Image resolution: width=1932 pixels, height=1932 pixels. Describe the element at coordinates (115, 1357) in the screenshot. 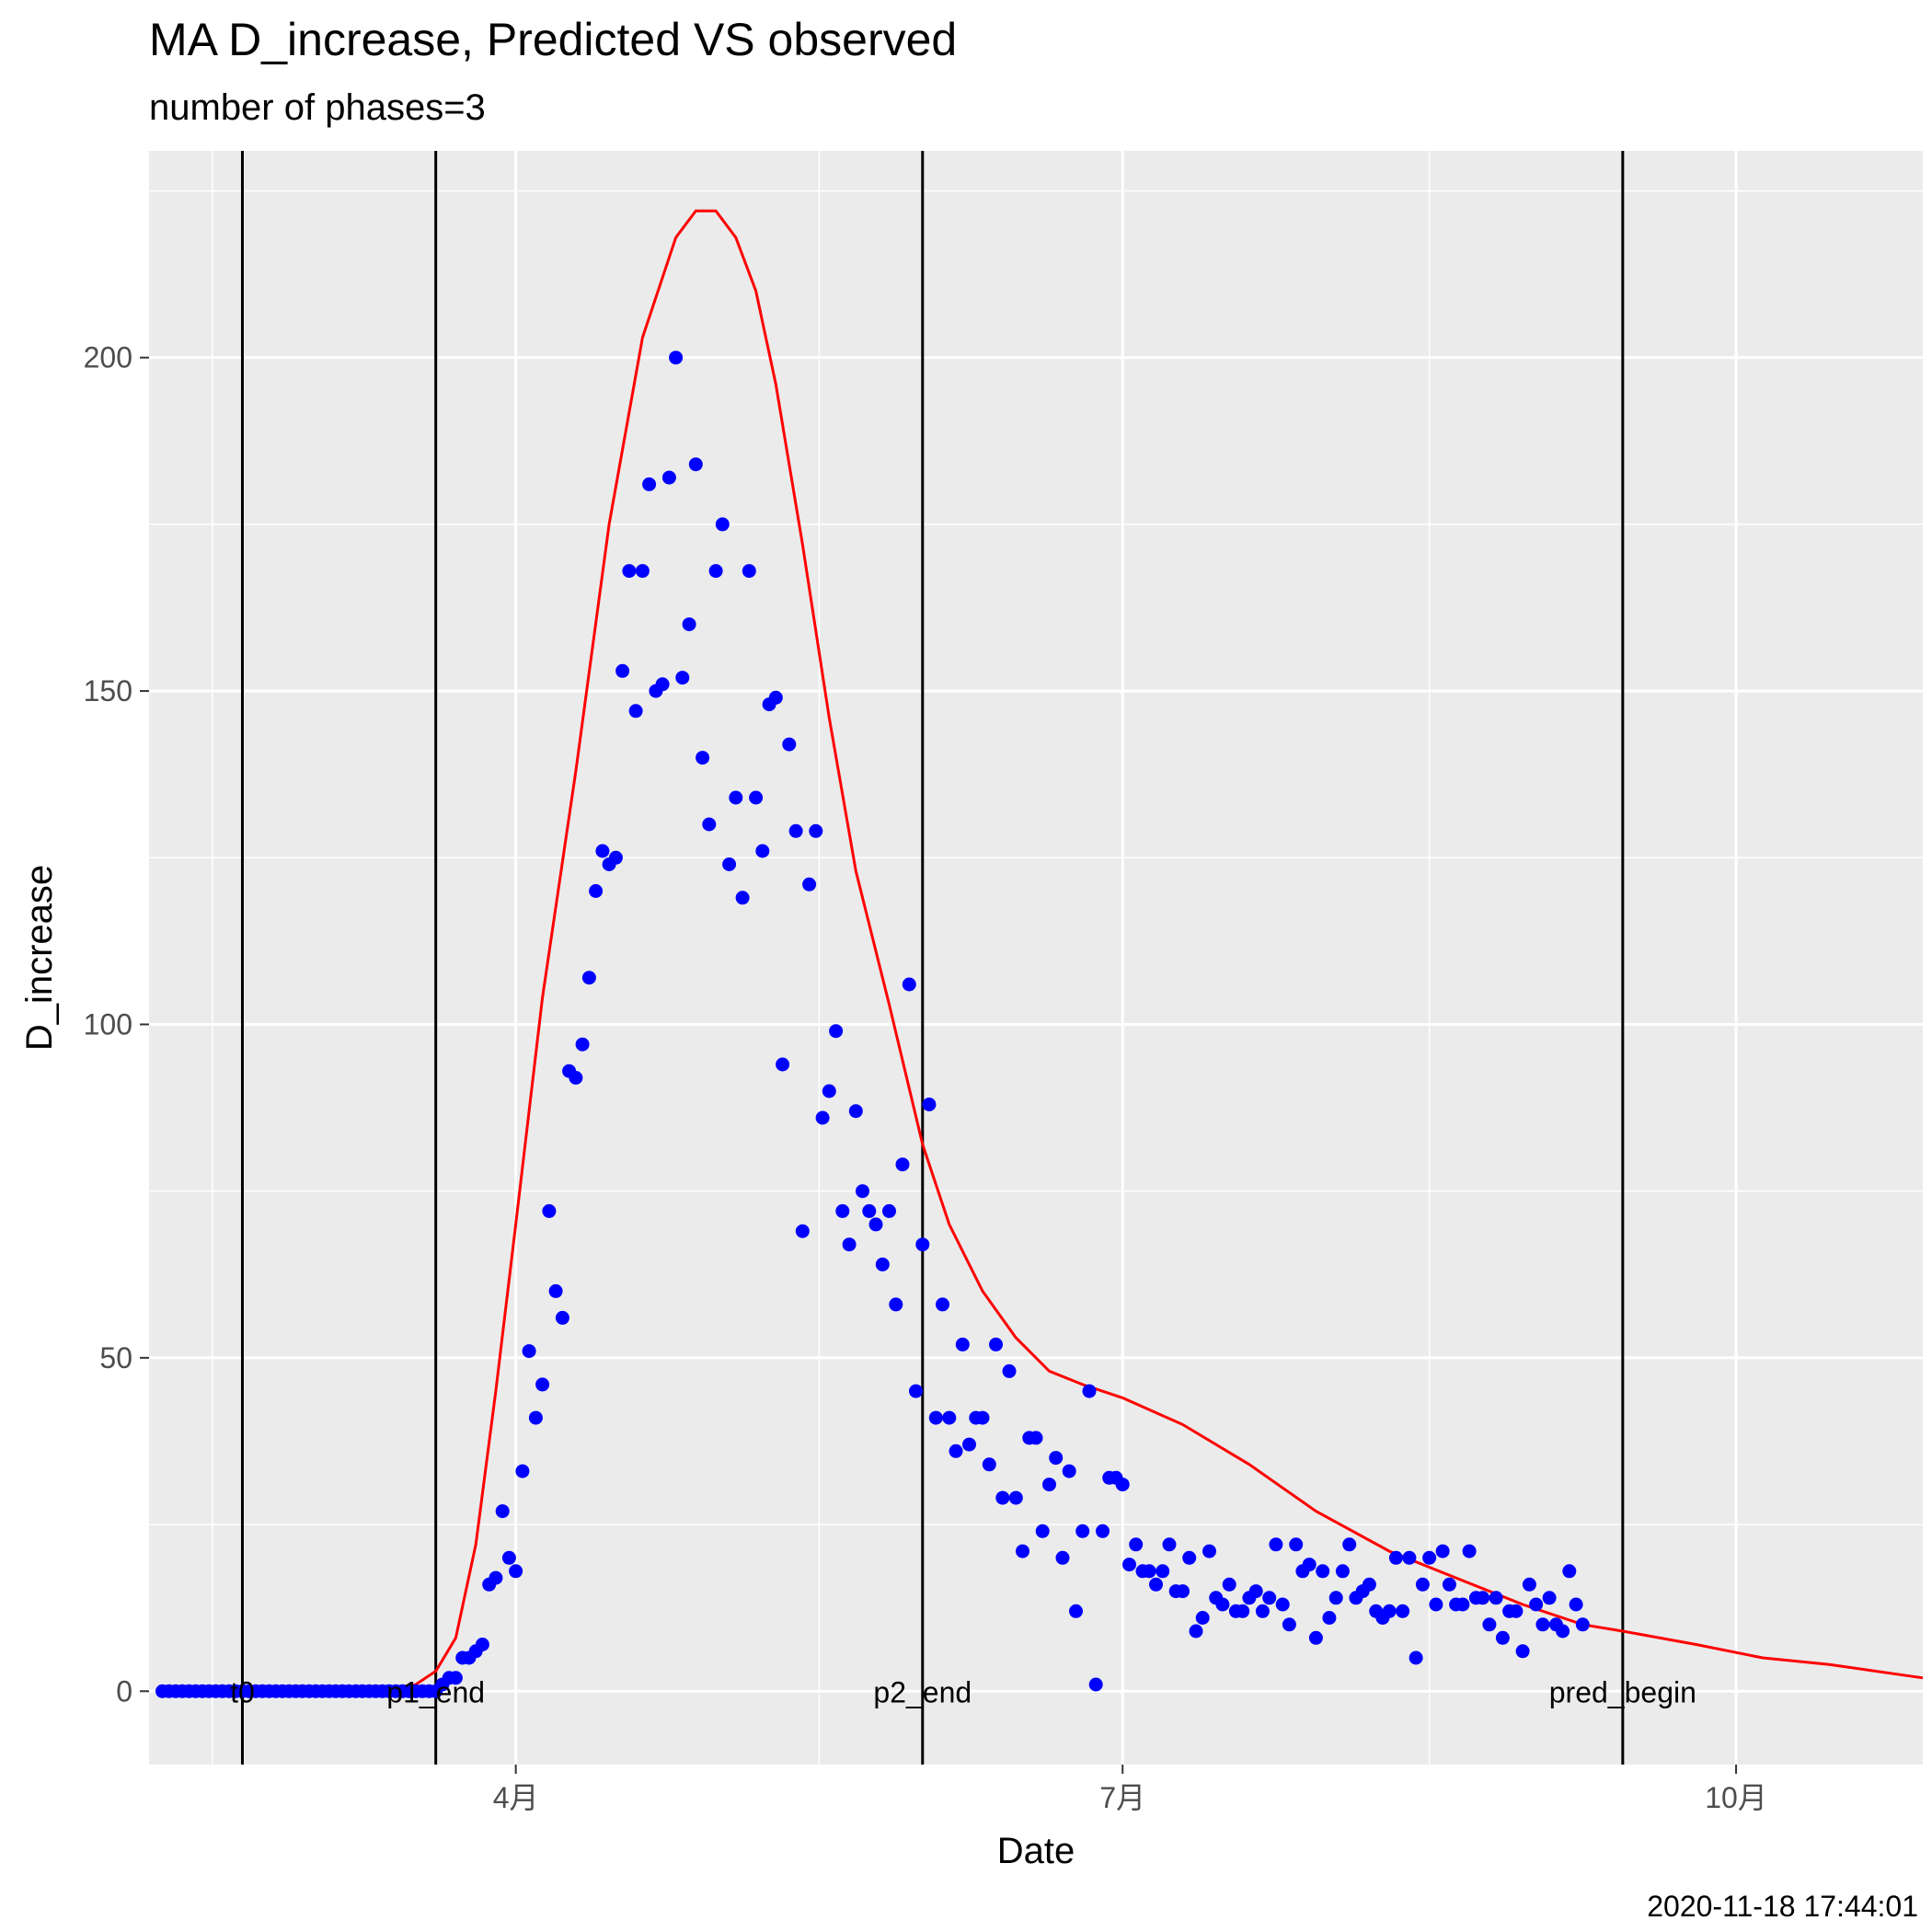

I see `y-tick-label: 50` at that location.